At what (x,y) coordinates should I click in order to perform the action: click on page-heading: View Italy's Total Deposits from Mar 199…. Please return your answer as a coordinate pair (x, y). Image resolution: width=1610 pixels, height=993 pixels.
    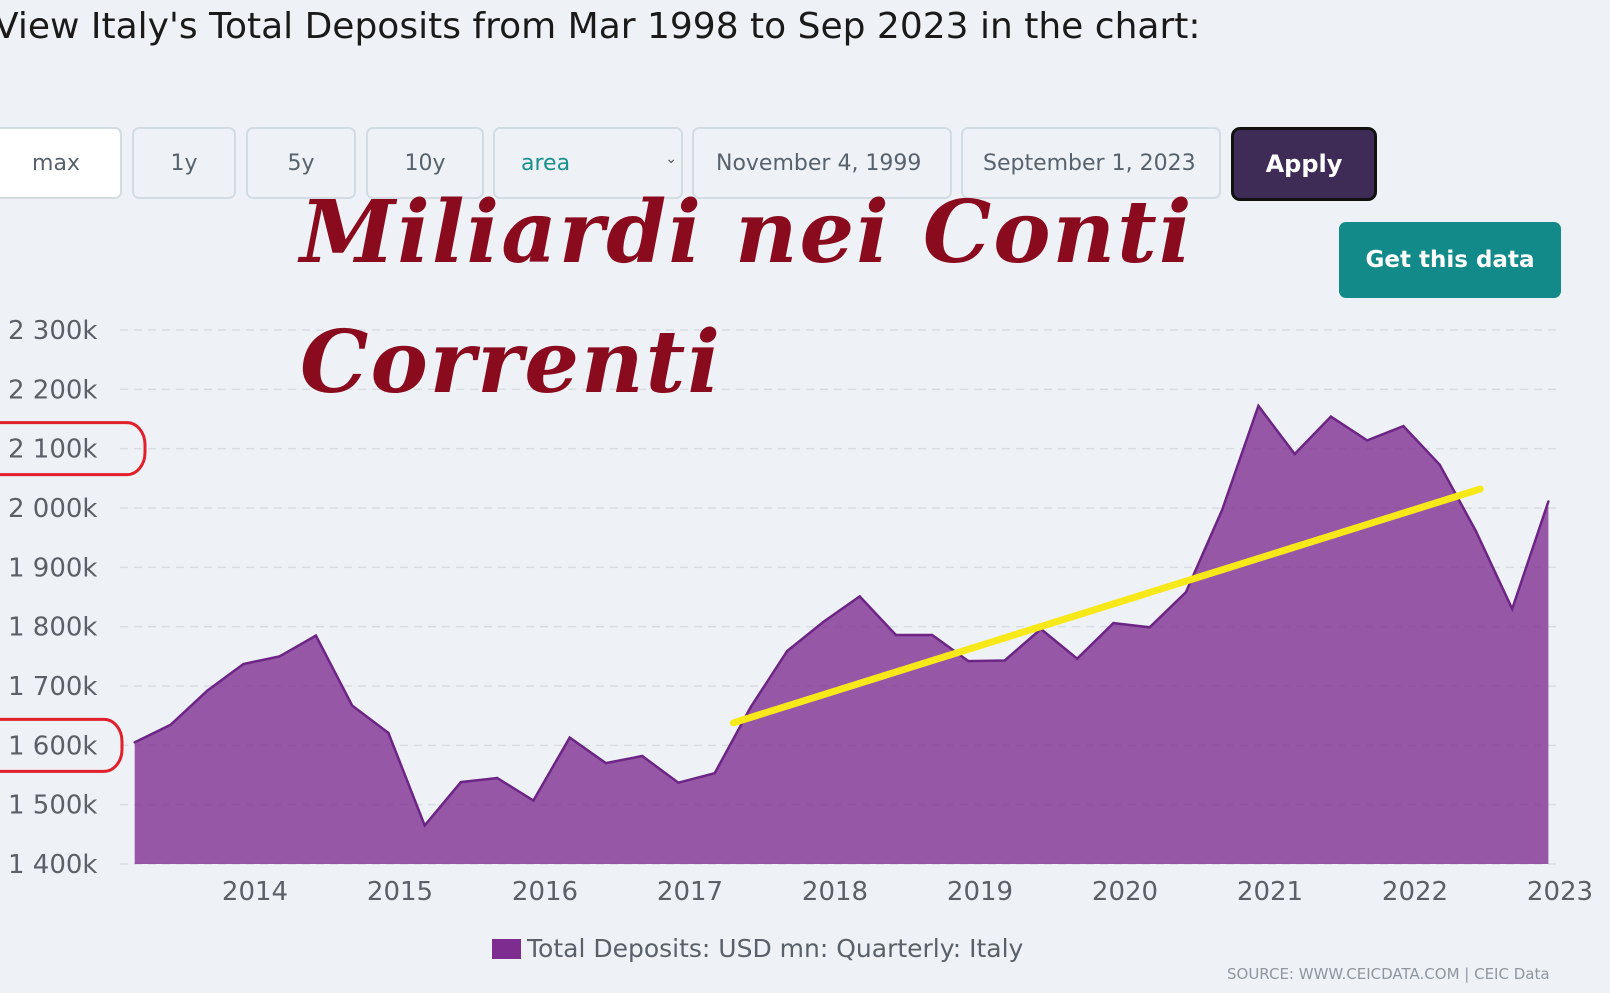
    Looking at the image, I should click on (600, 26).